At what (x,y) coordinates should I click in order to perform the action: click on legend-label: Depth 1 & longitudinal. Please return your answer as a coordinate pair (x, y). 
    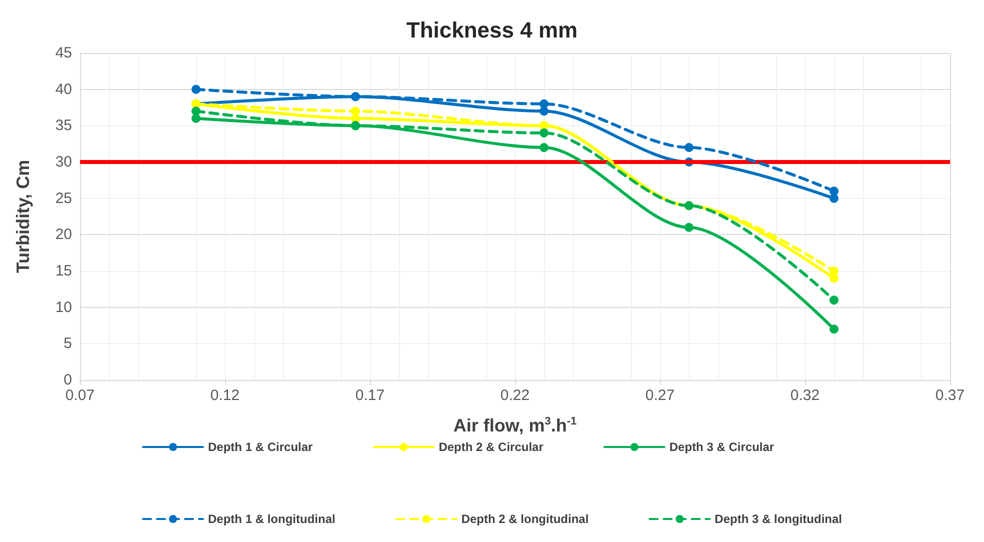
    Looking at the image, I should click on (272, 519).